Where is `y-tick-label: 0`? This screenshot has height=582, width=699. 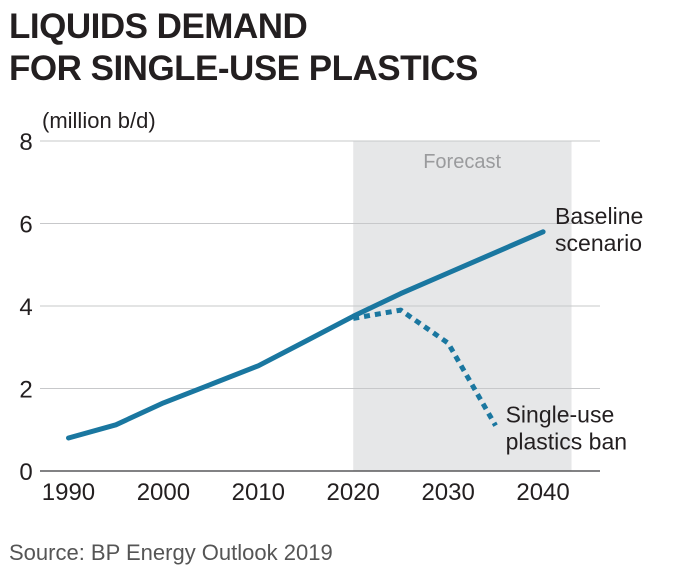 y-tick-label: 0 is located at coordinates (25, 472).